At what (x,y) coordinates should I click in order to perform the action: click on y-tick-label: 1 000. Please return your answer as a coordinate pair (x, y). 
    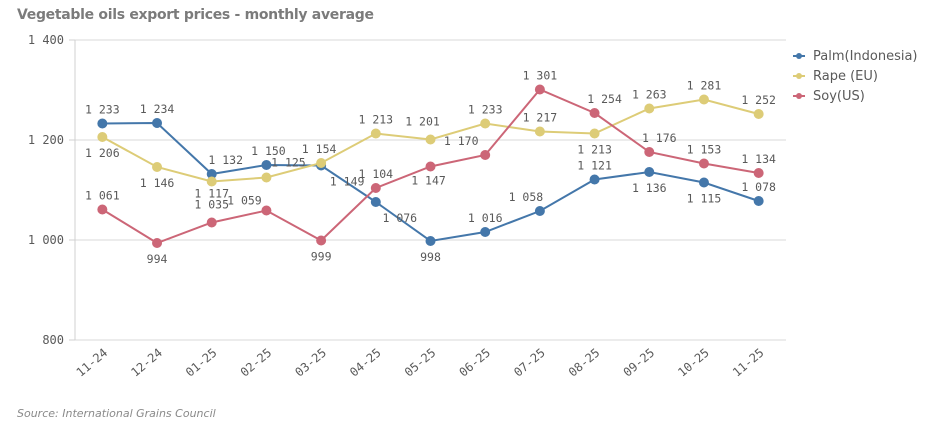
    Looking at the image, I should click on (46, 240).